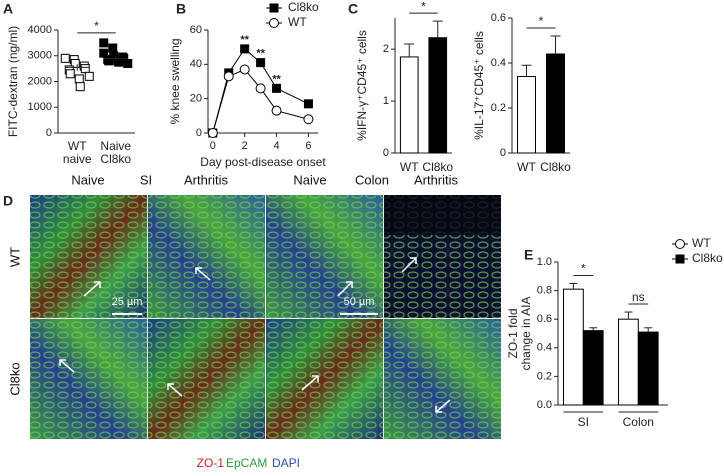 The height and width of the screenshot is (476, 724). Describe the element at coordinates (14, 378) in the screenshot. I see `row-label: Cl8ko` at that location.